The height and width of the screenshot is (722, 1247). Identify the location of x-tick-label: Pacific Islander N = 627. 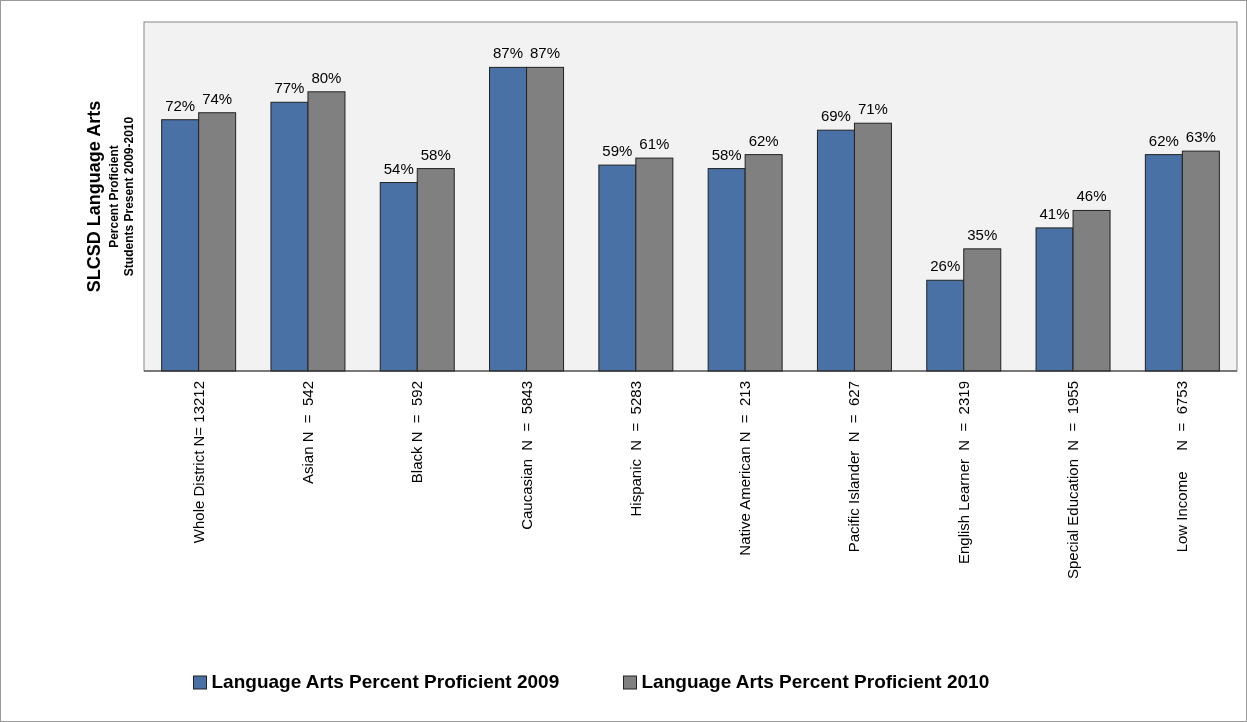
(854, 467).